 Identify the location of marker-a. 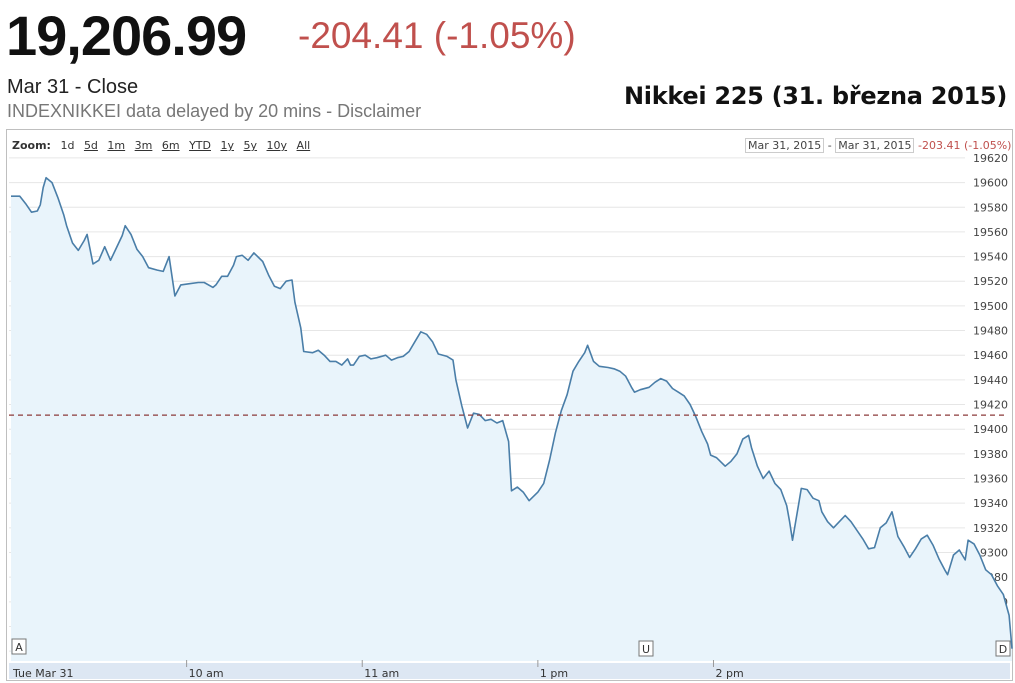
(19, 646).